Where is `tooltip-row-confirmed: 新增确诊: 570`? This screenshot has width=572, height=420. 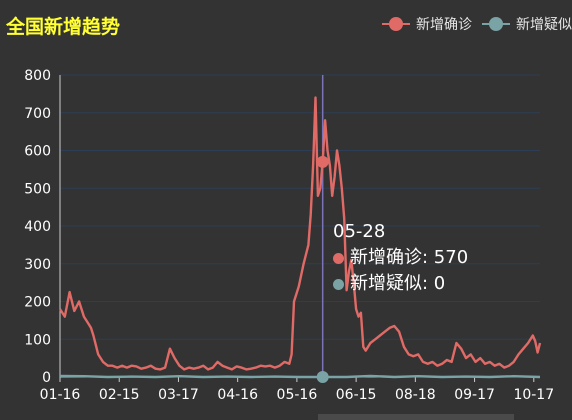
tooltip-row-confirmed: 新增确诊: 570 is located at coordinates (402, 258).